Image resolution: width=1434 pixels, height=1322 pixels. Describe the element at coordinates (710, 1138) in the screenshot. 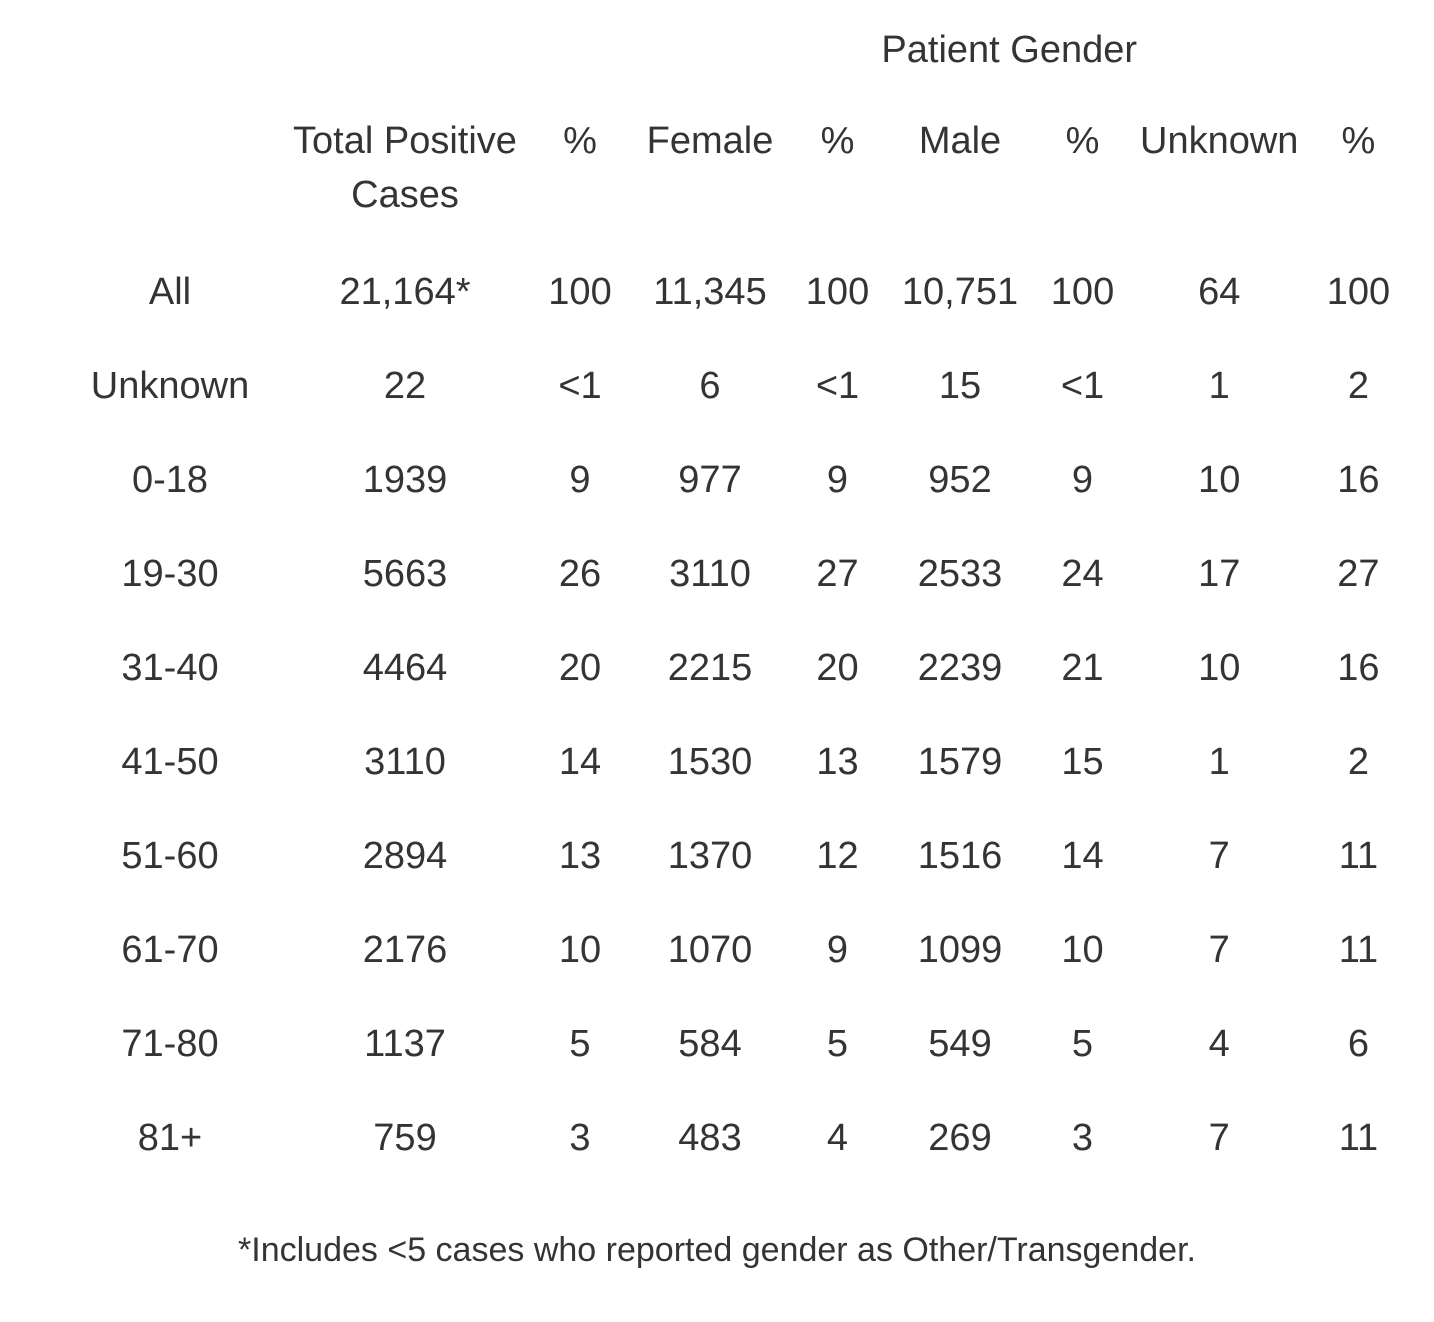

I see `table-cell: 483` at that location.